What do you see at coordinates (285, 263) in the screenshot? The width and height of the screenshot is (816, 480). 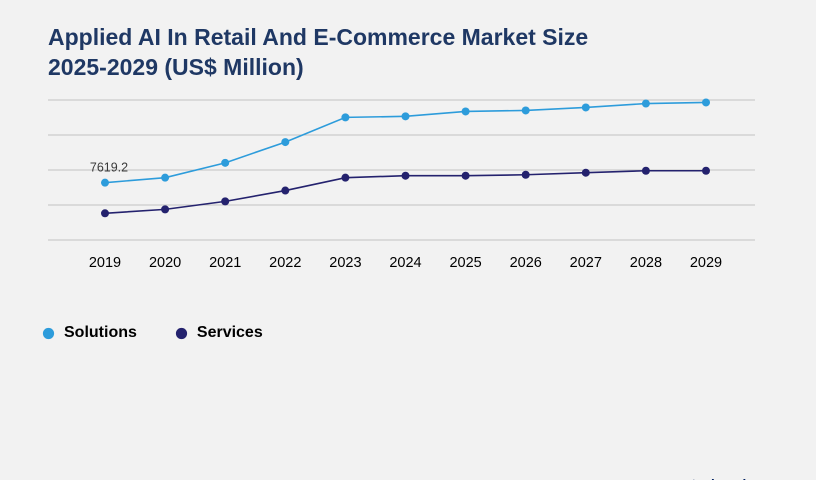 I see `x-axis-label: 2022` at bounding box center [285, 263].